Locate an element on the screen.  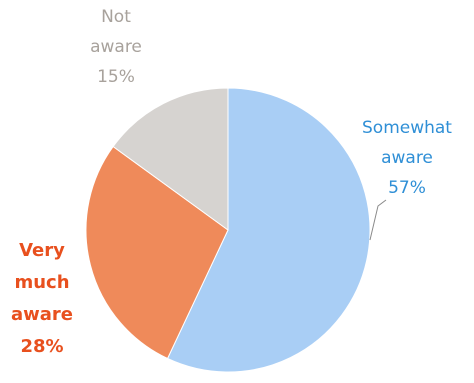
label-very-much-aware: Very much aware 28% is located at coordinates (42, 298).